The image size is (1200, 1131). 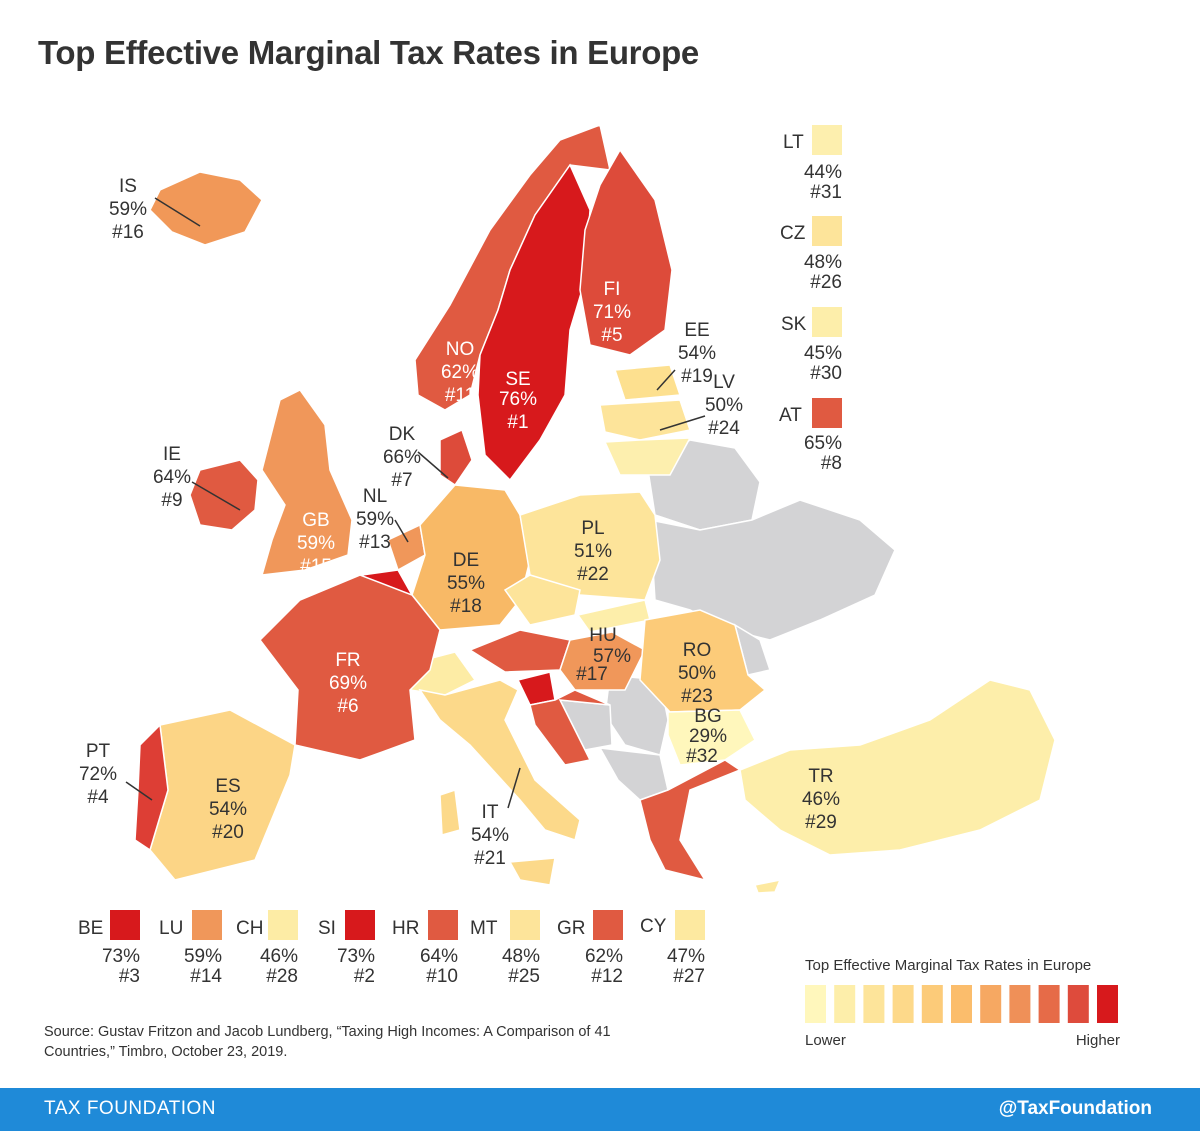 I want to click on svg-text: #32, so click(x=702, y=756).